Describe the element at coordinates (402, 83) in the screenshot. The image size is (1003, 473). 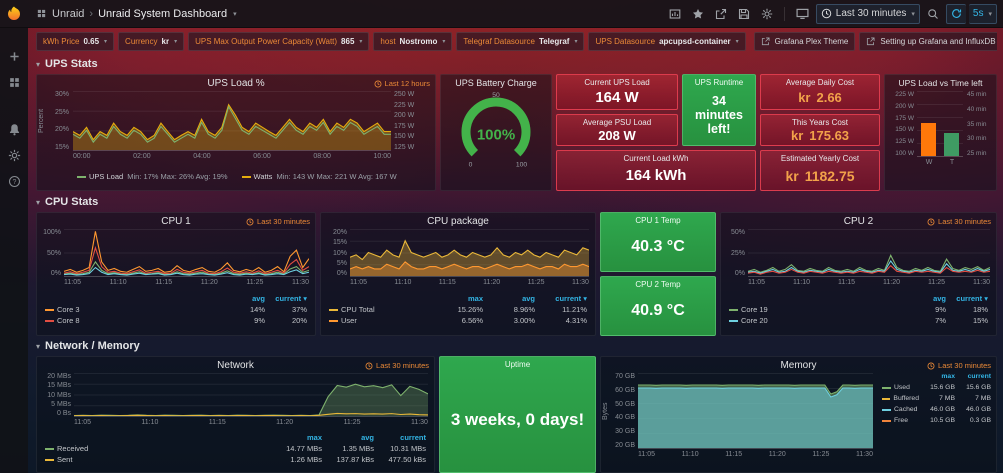
I see `time-badge: Last 12 hours` at that location.